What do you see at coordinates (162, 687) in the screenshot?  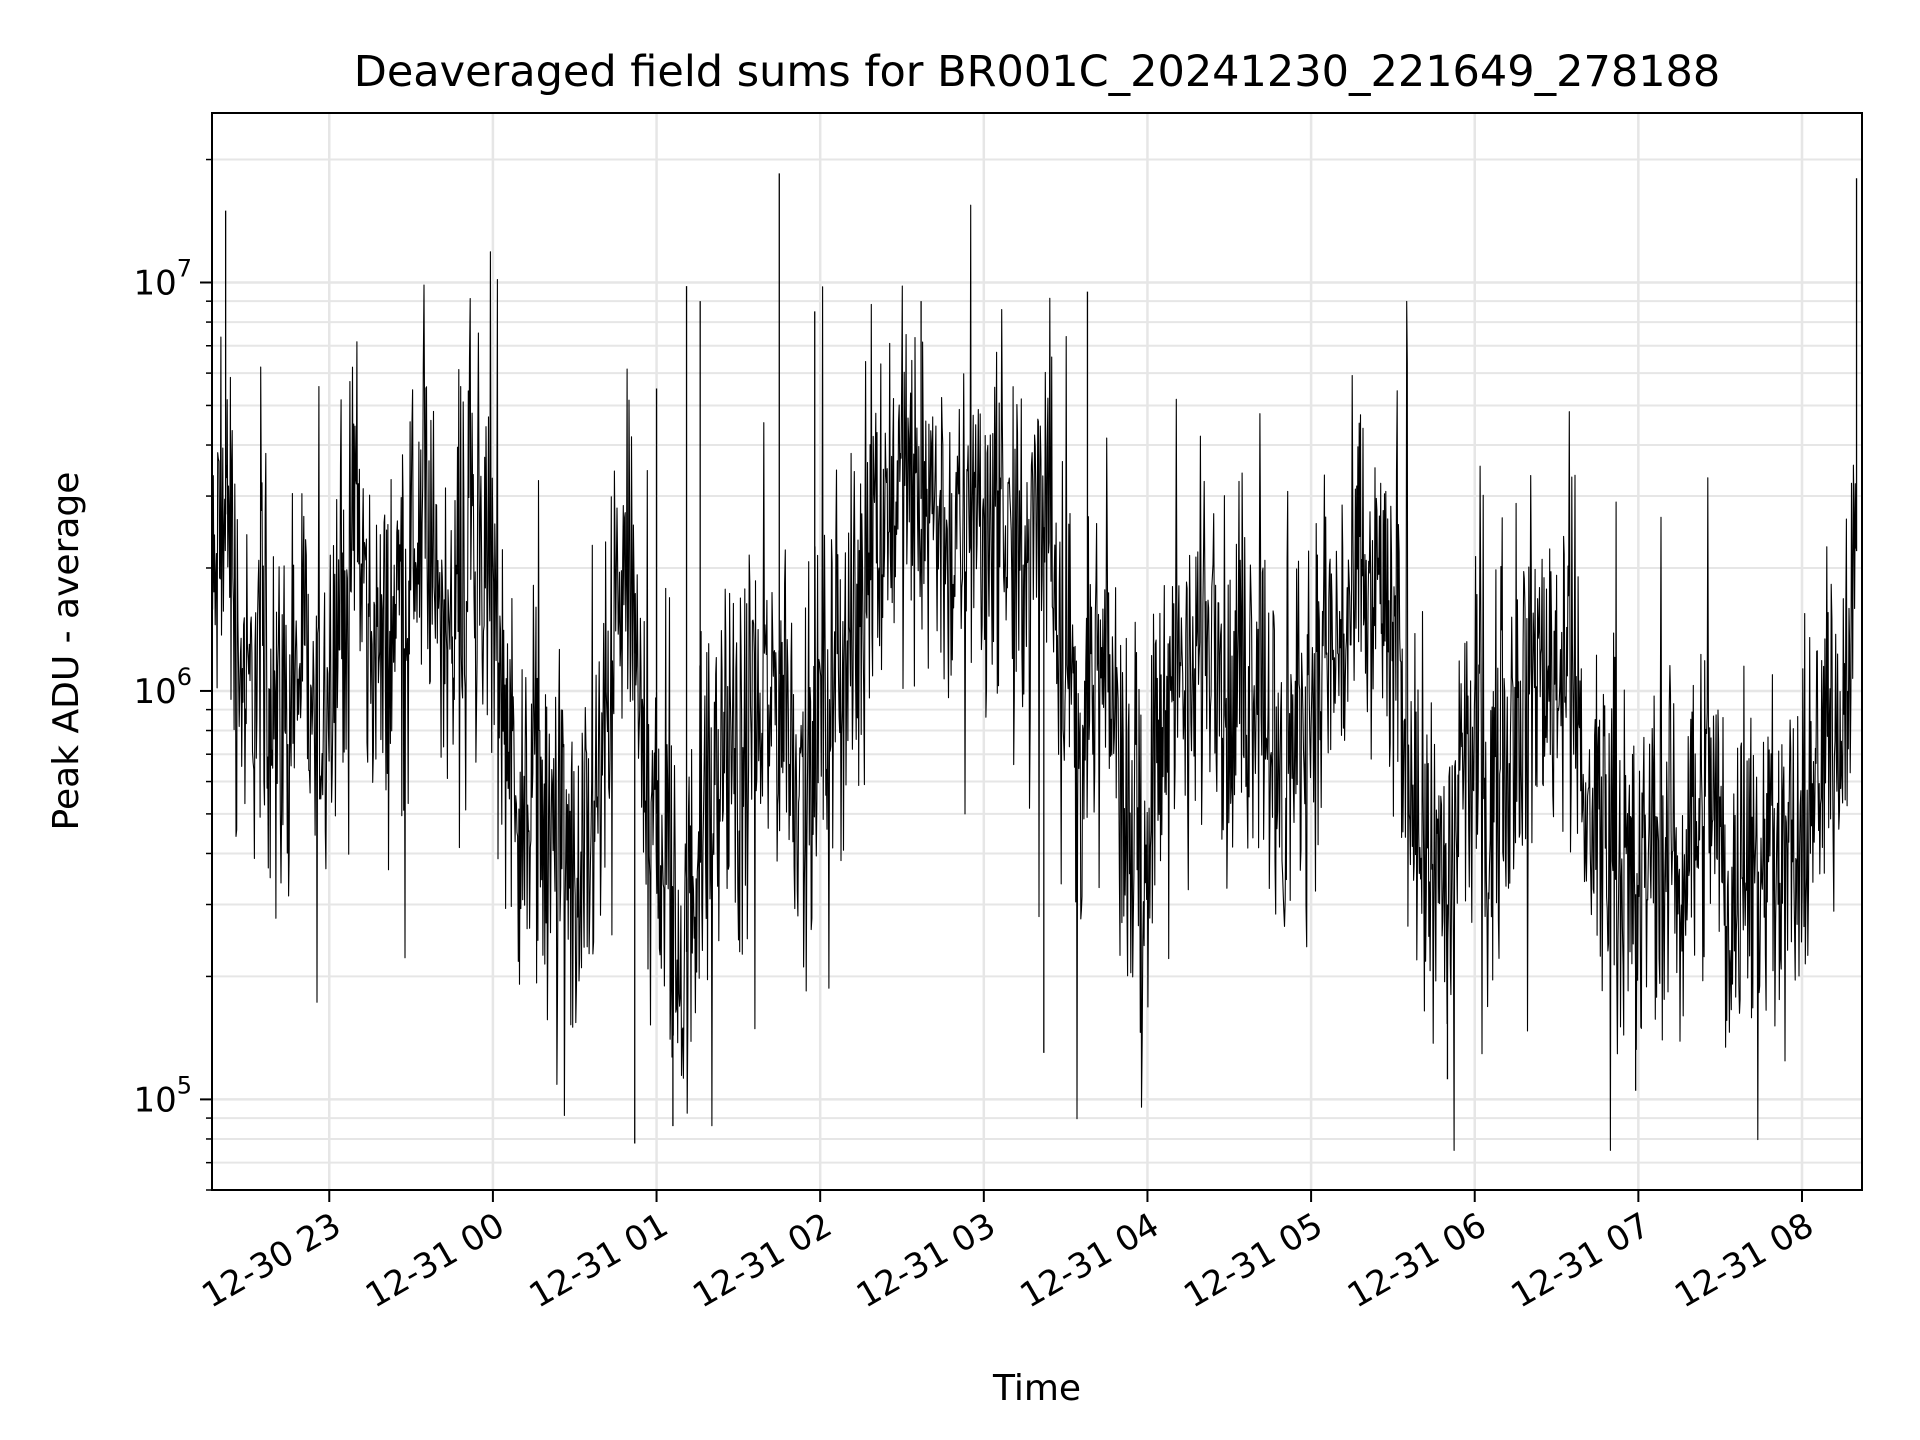 I see `y-tick-label: 10⁶` at bounding box center [162, 687].